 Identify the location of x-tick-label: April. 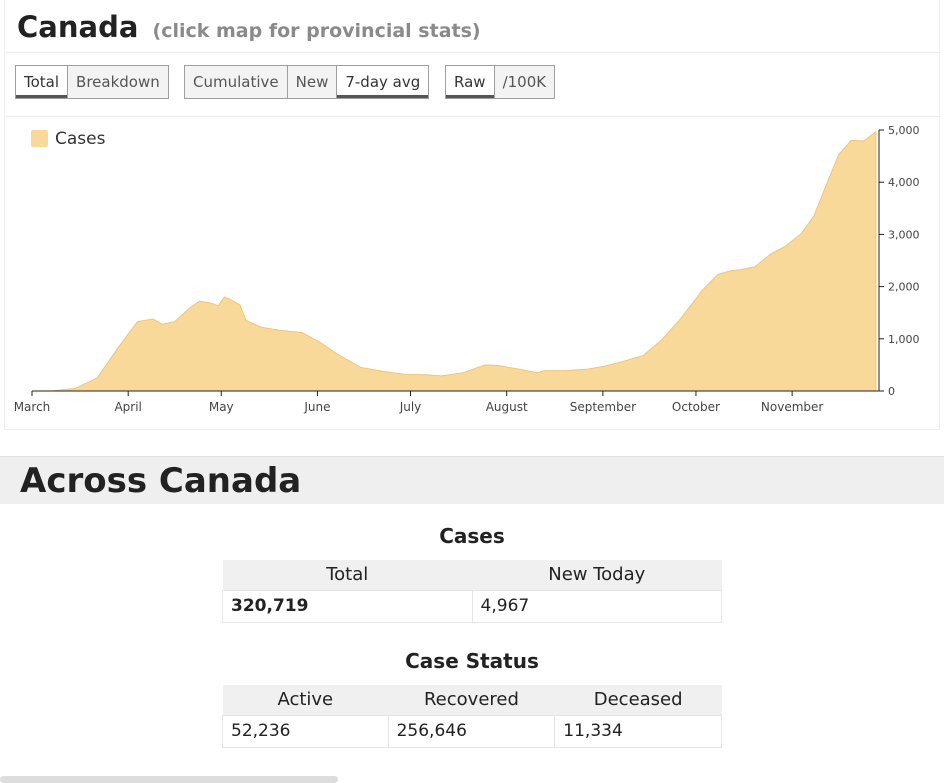
(127, 407).